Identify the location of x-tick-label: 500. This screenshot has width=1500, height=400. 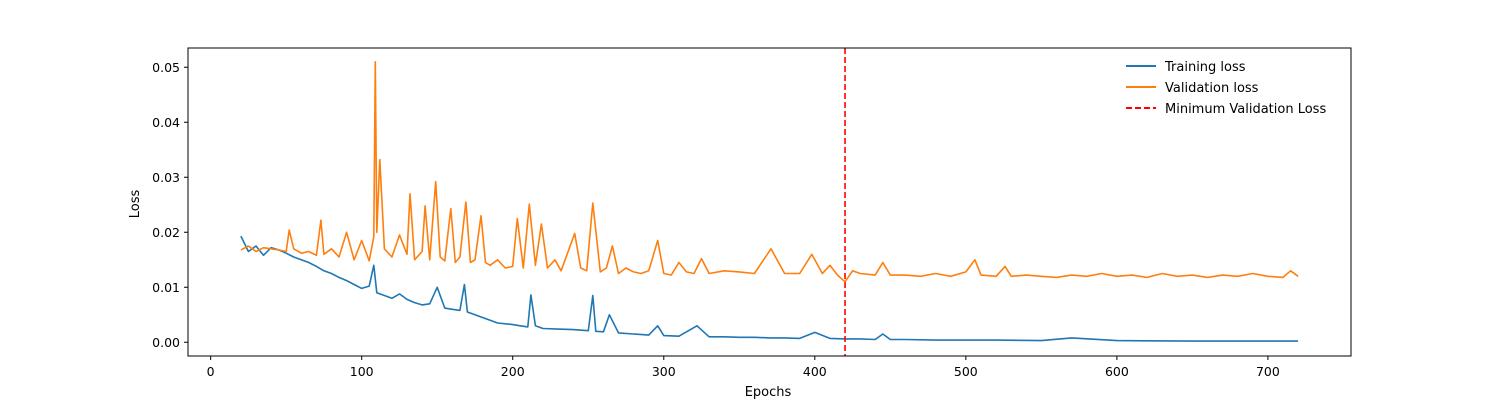
(966, 371).